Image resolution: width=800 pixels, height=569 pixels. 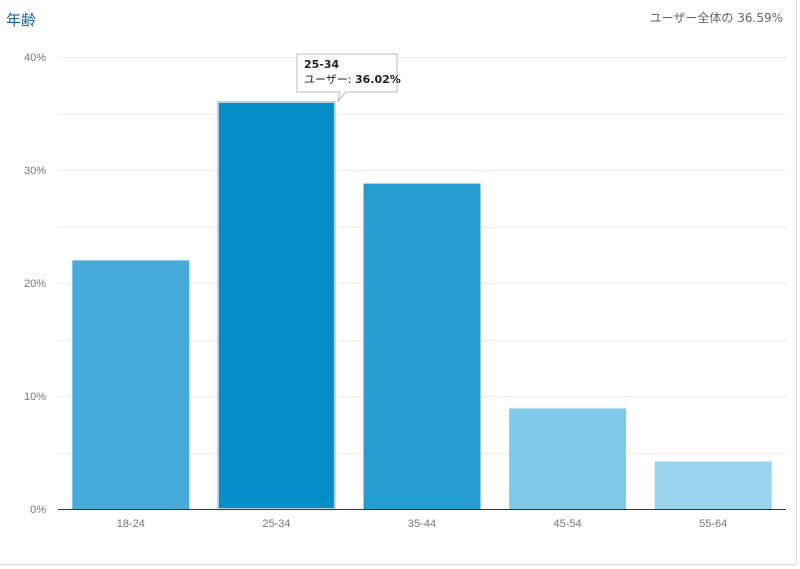 I want to click on tooltip-category: 25-34, so click(x=322, y=64).